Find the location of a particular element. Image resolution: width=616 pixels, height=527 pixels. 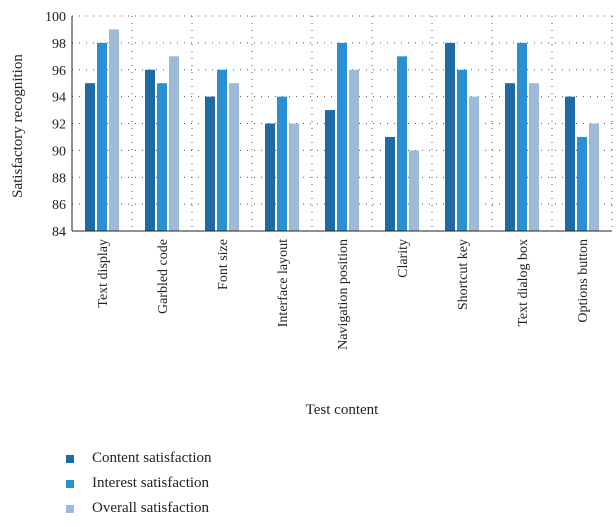

y-tick-label: 86 is located at coordinates (59, 205).